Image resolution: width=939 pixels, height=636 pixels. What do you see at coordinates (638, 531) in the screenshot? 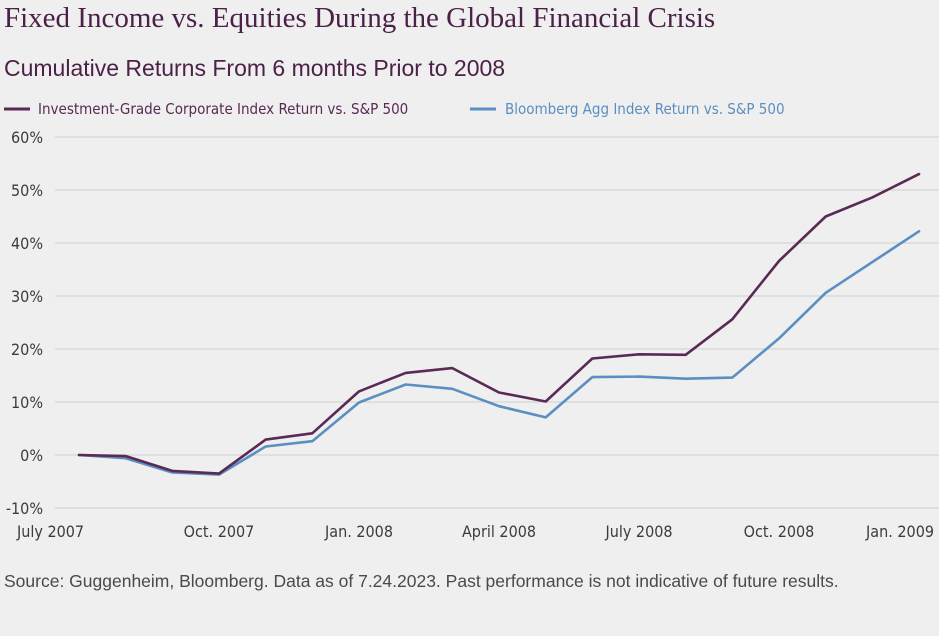
I see `x-tick-label: July 2008` at bounding box center [638, 531].